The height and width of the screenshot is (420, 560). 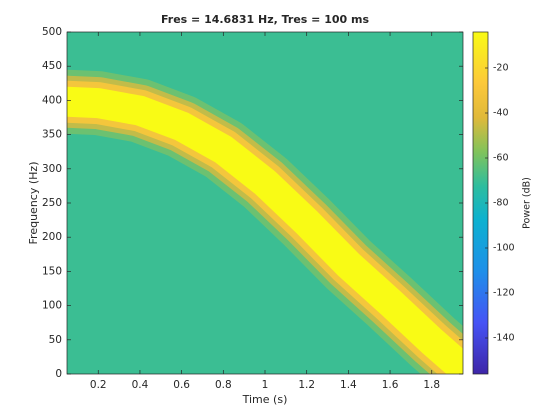 What do you see at coordinates (501, 113) in the screenshot?
I see `colorbar-tick-label: -40` at bounding box center [501, 113].